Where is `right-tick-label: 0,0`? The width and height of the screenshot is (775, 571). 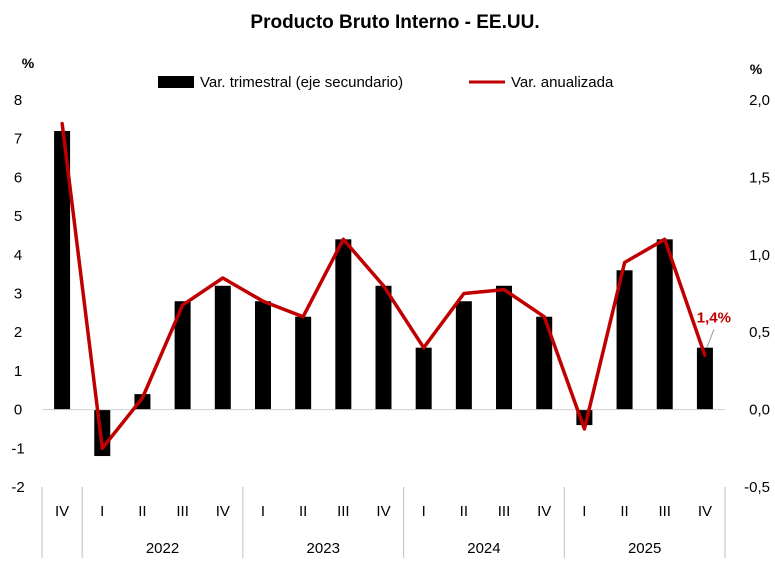 right-tick-label: 0,0 is located at coordinates (759, 410).